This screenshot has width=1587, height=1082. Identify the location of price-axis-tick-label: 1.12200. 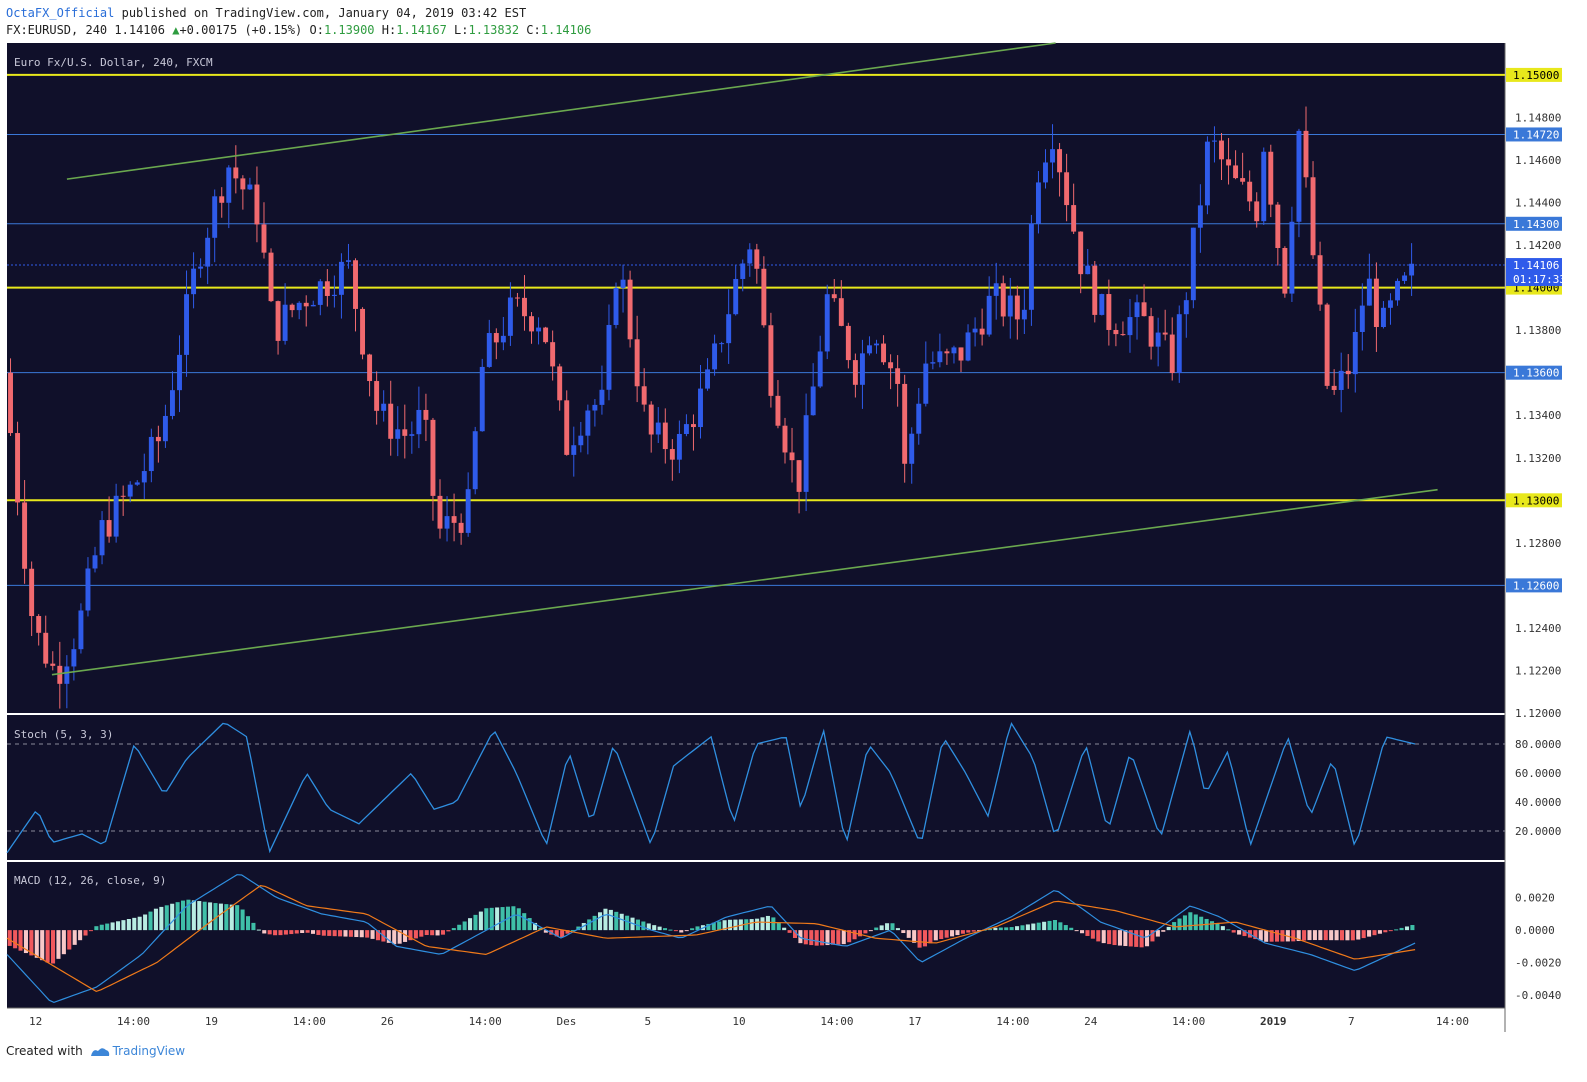
(1538, 670).